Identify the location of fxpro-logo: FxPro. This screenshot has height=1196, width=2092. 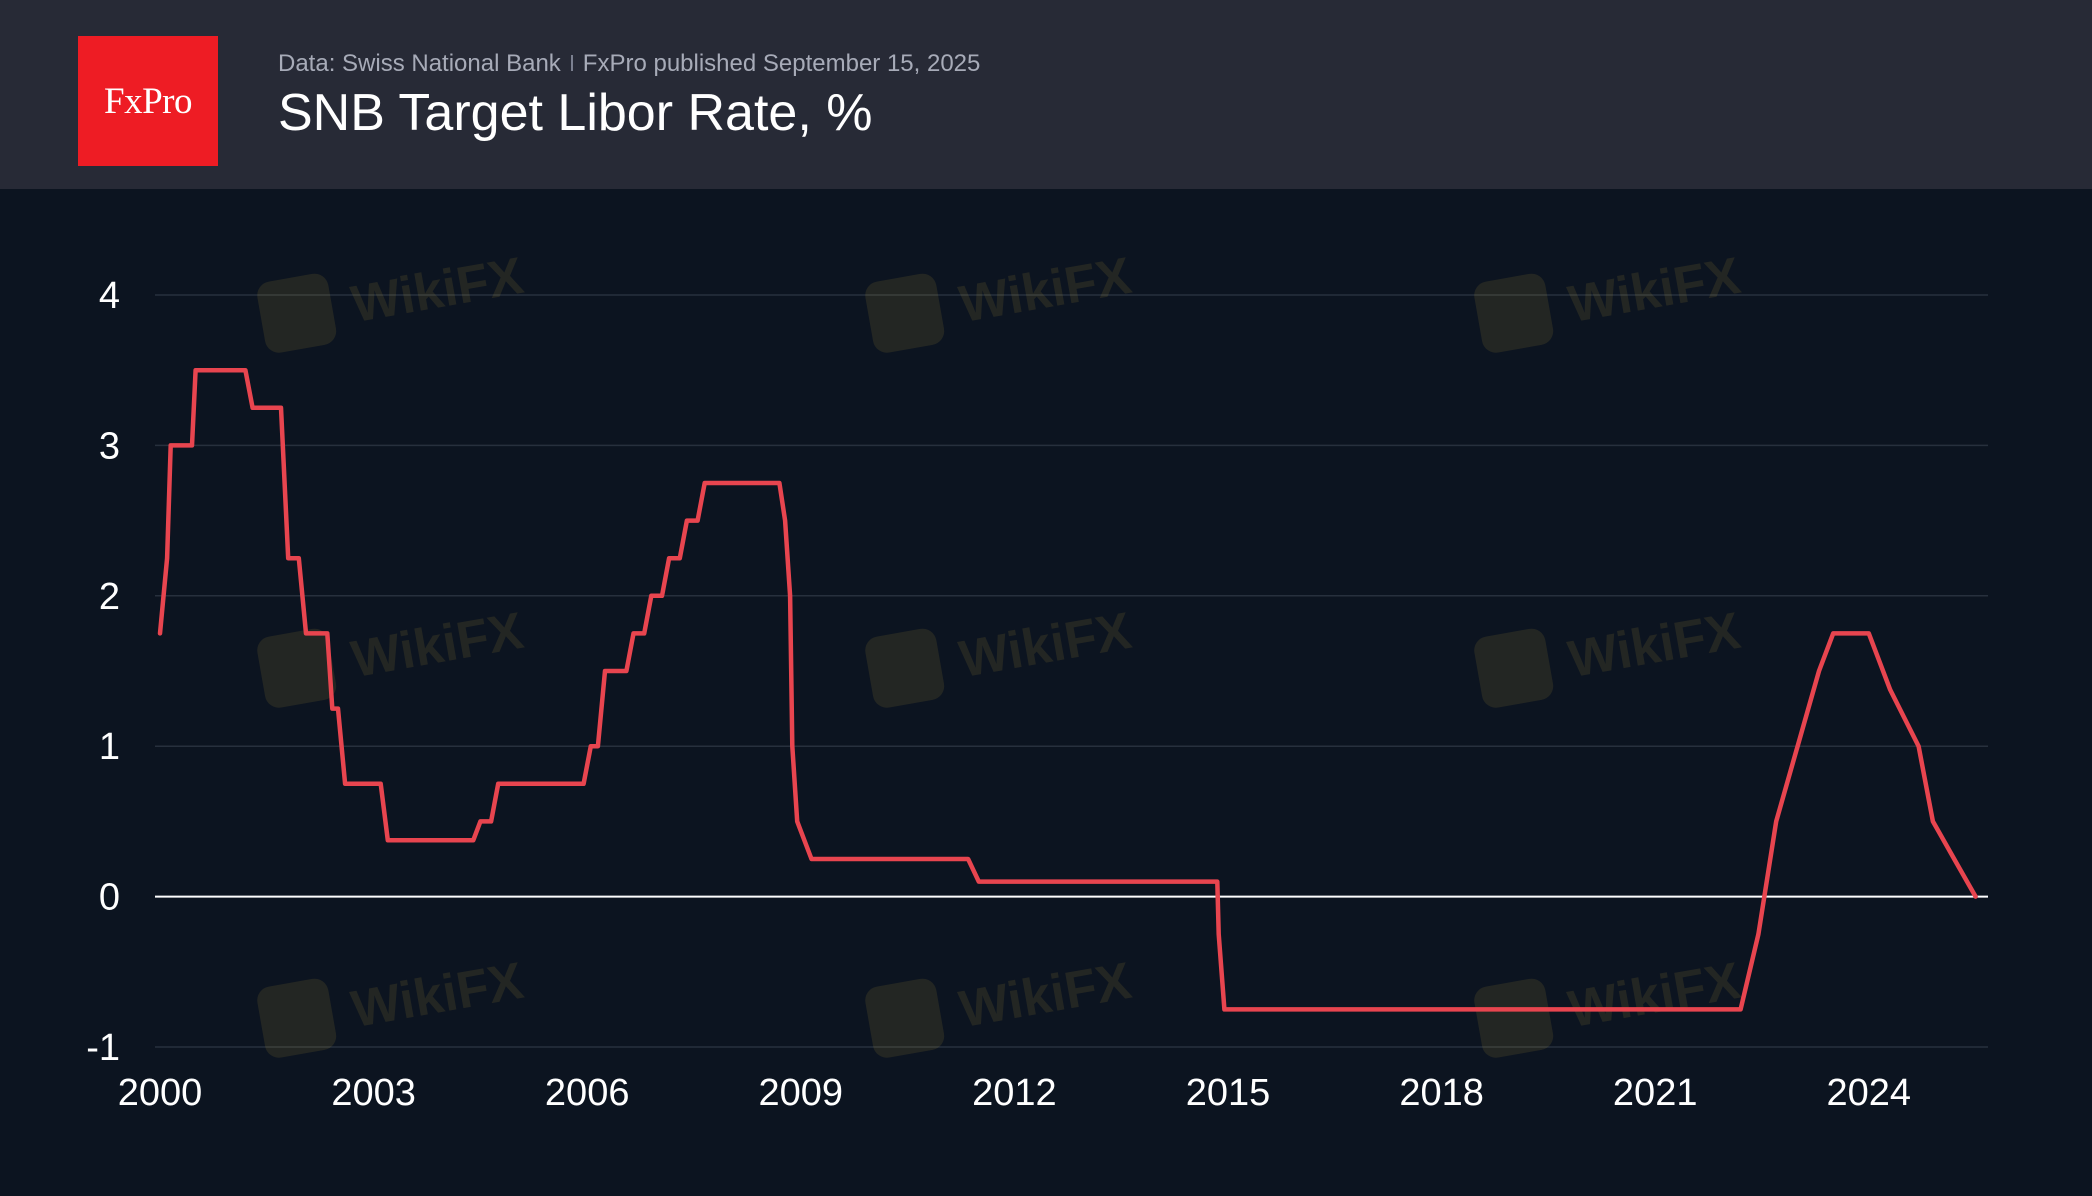
(148, 101).